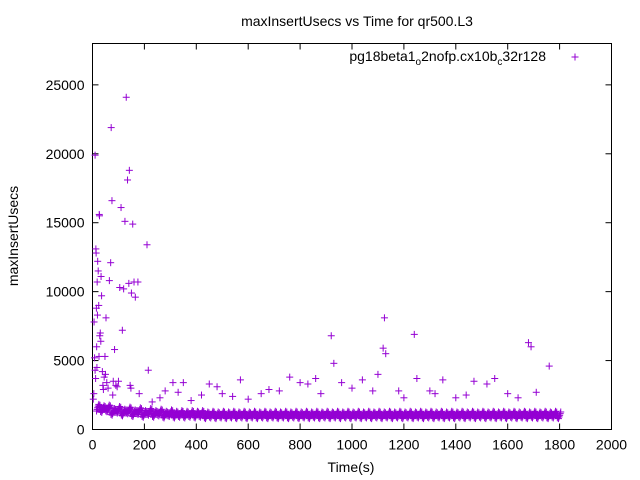 Image resolution: width=640 pixels, height=480 pixels. Describe the element at coordinates (403, 445) in the screenshot. I see `x-tick-label: 1200` at that location.